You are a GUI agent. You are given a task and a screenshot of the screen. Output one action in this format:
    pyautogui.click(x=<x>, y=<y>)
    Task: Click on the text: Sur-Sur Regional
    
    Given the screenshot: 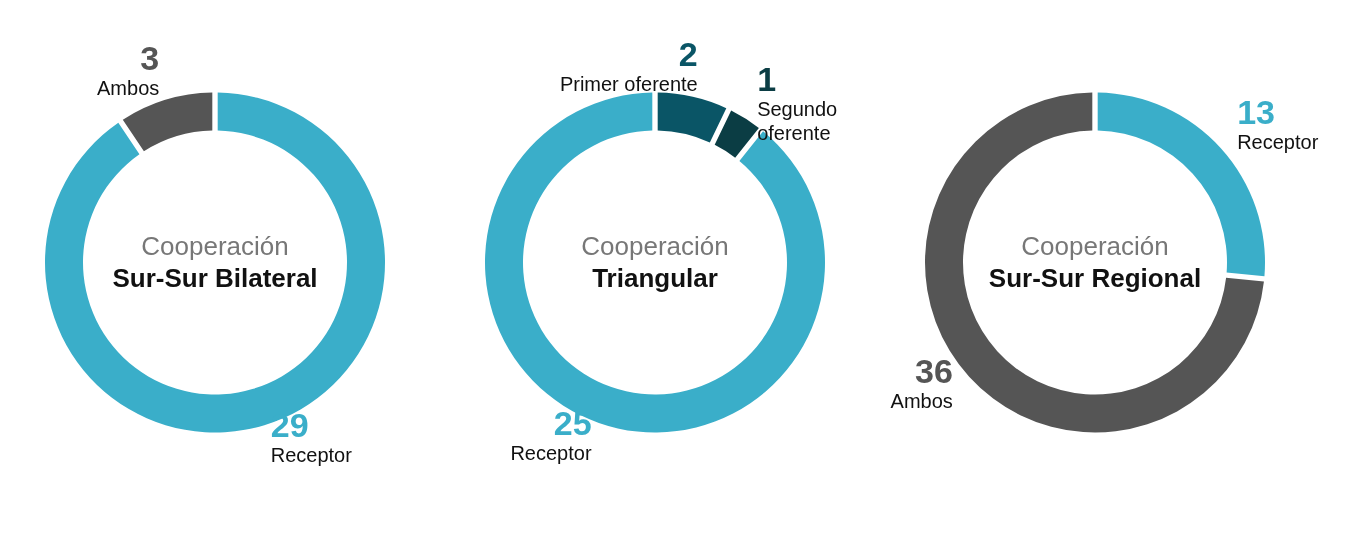 What is the action you would take?
    pyautogui.click(x=1095, y=277)
    